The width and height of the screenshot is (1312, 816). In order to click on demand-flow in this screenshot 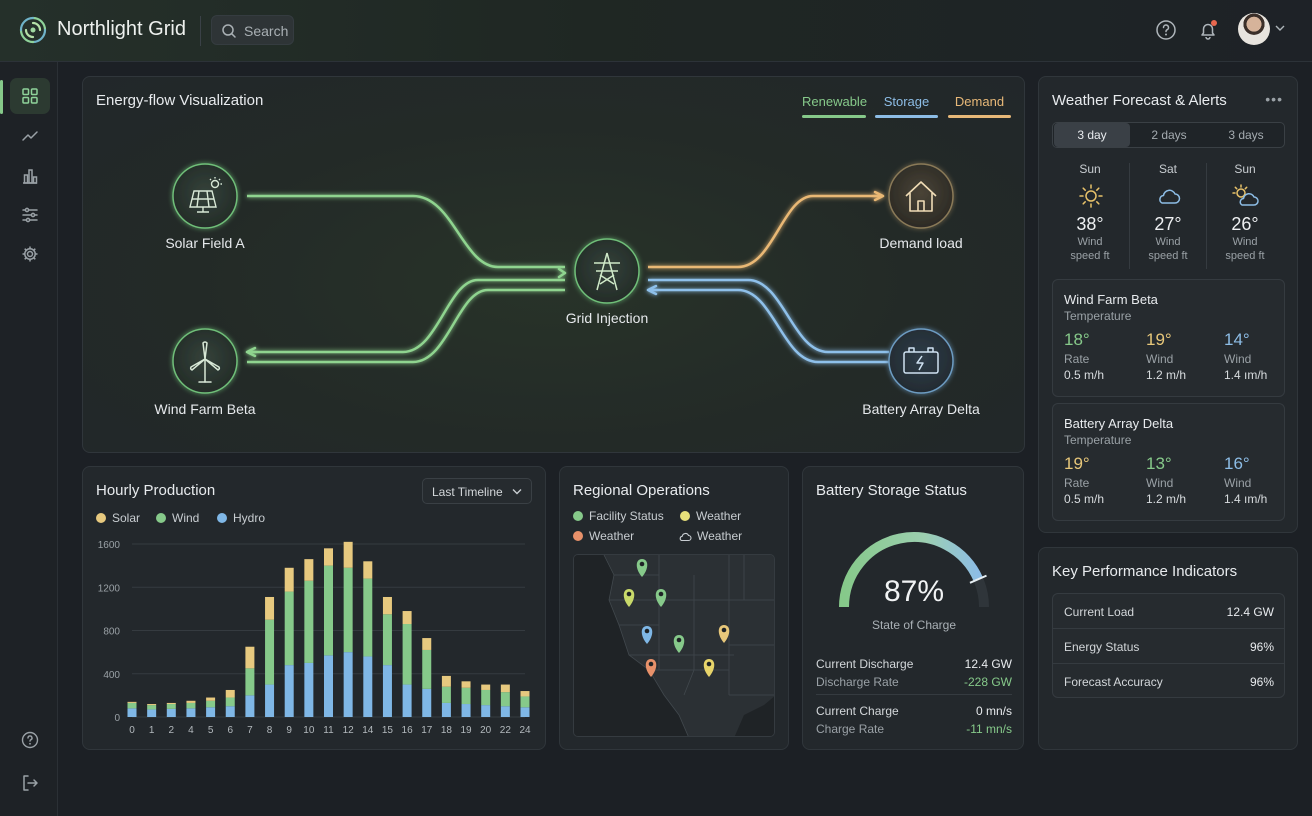, I will do `click(766, 229)`.